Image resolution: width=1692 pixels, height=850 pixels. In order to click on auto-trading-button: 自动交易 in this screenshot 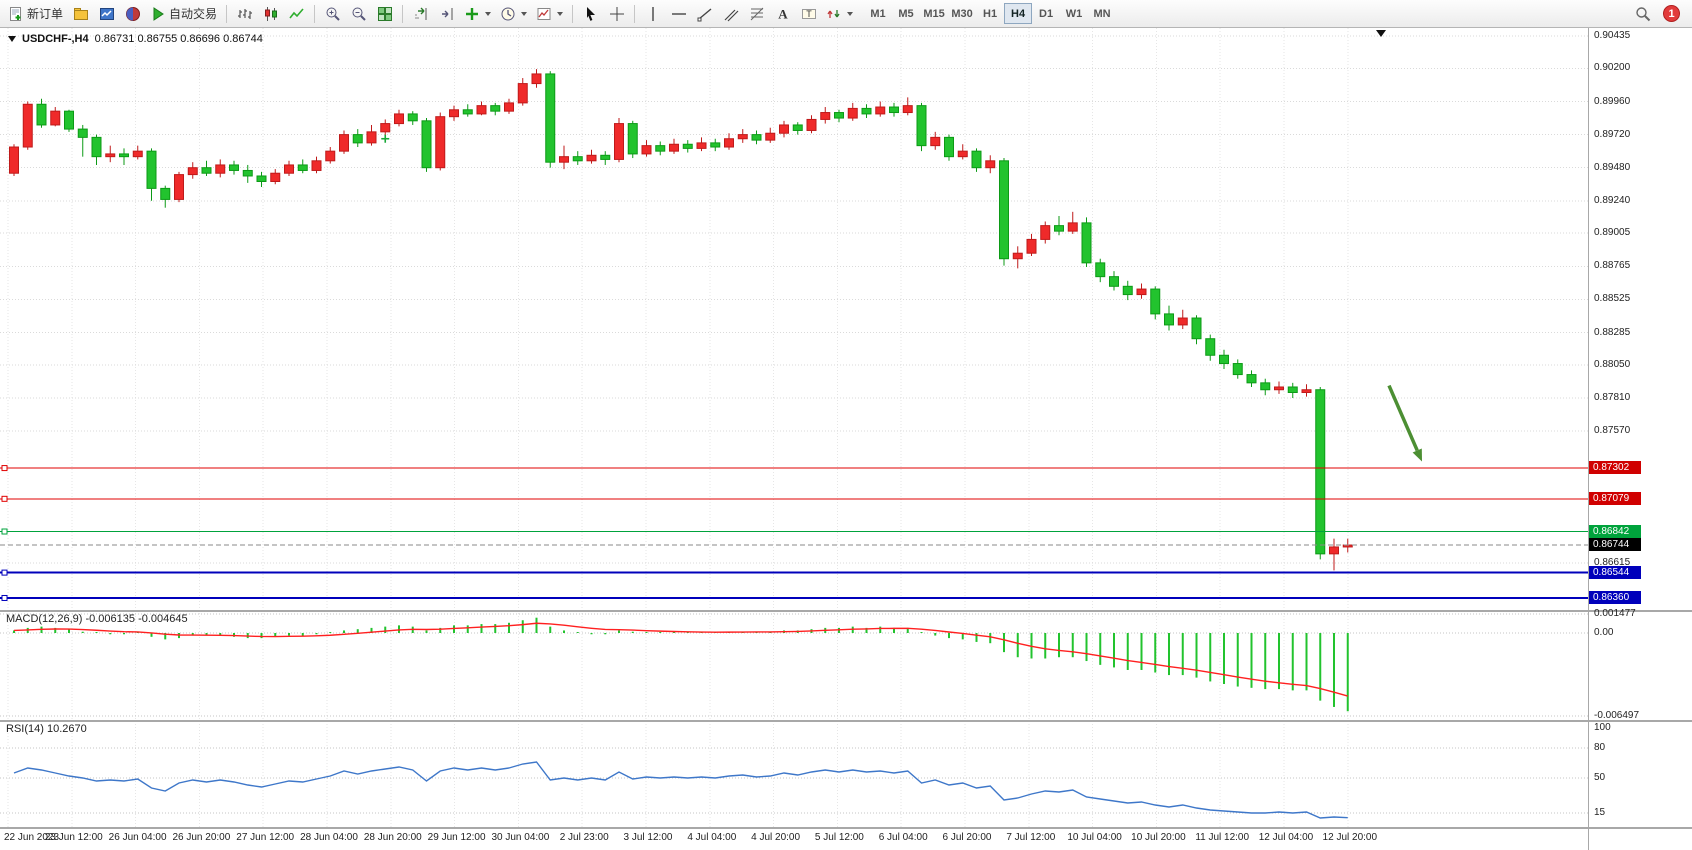, I will do `click(183, 14)`.